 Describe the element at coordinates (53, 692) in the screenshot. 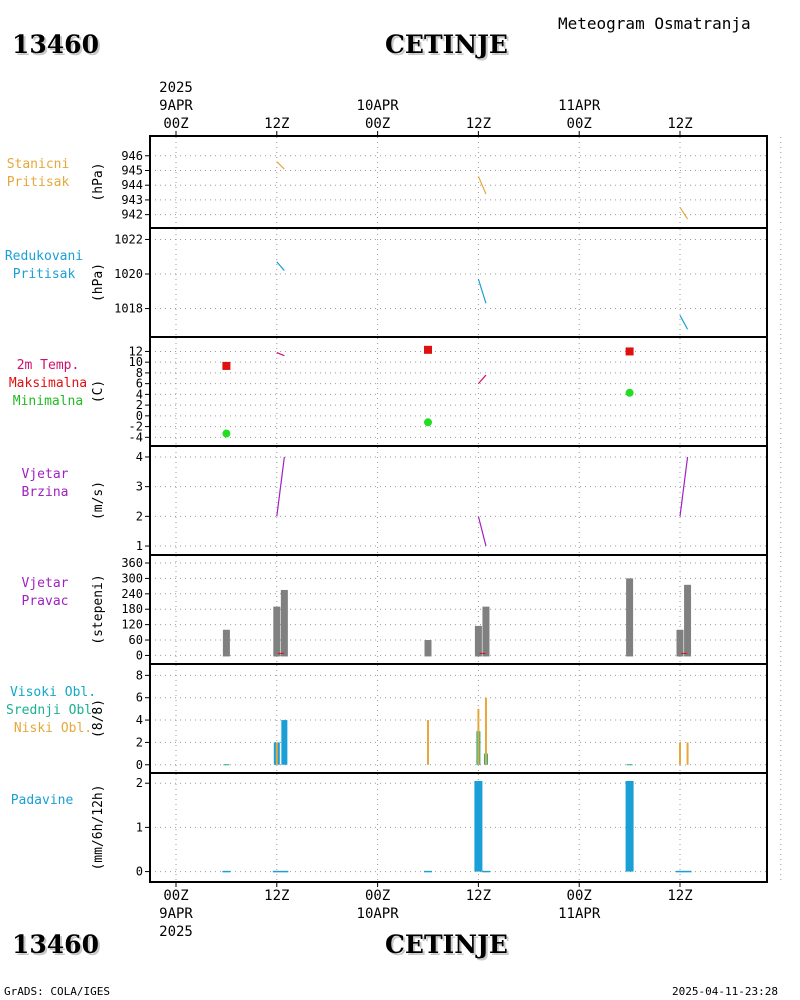

I see `label-oblaci-1: Visoki Obl.` at that location.